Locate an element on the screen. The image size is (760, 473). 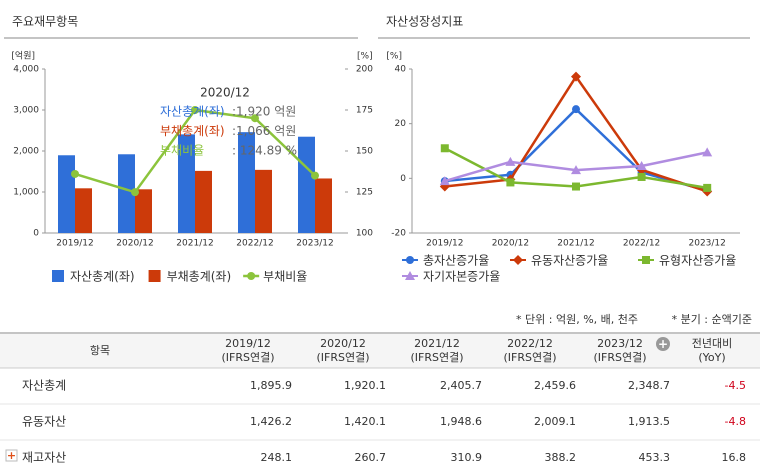
y-tick-label: 20 is located at coordinates (401, 124).